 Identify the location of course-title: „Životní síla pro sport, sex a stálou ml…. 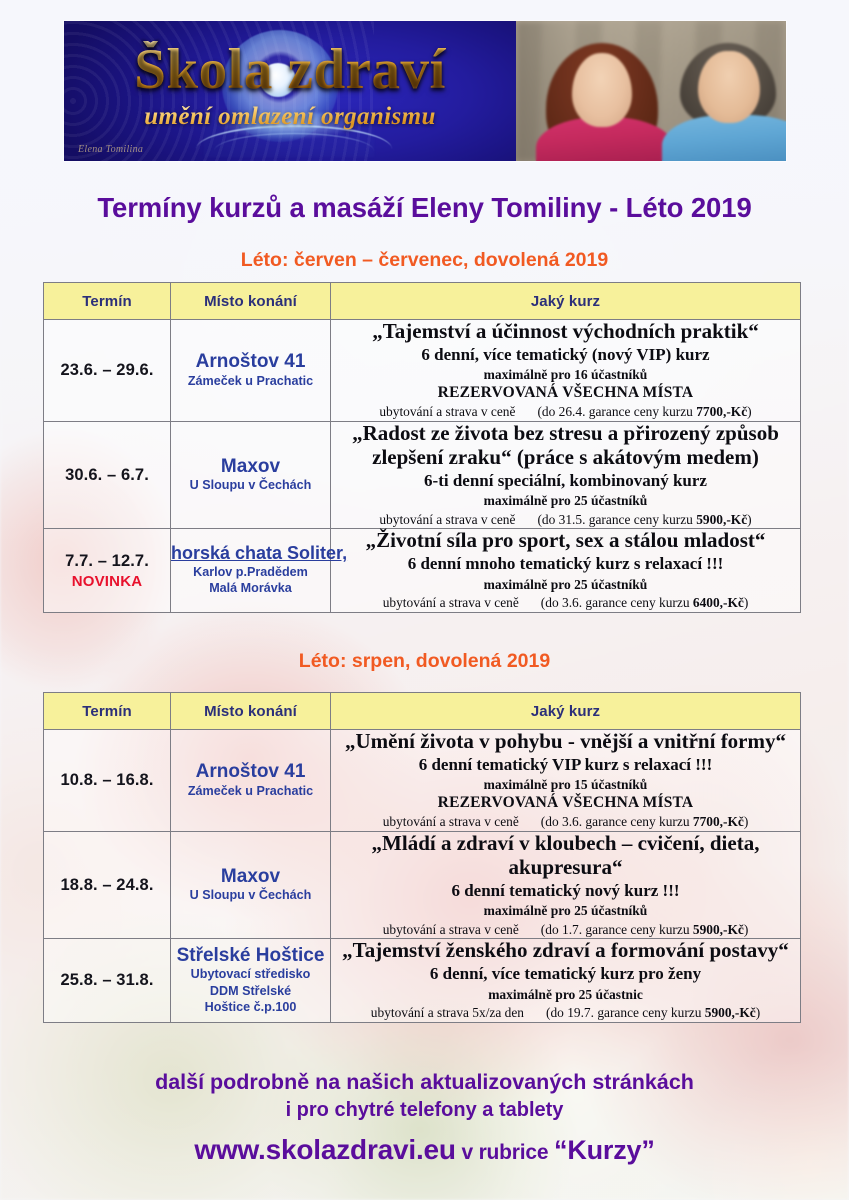
(565, 540).